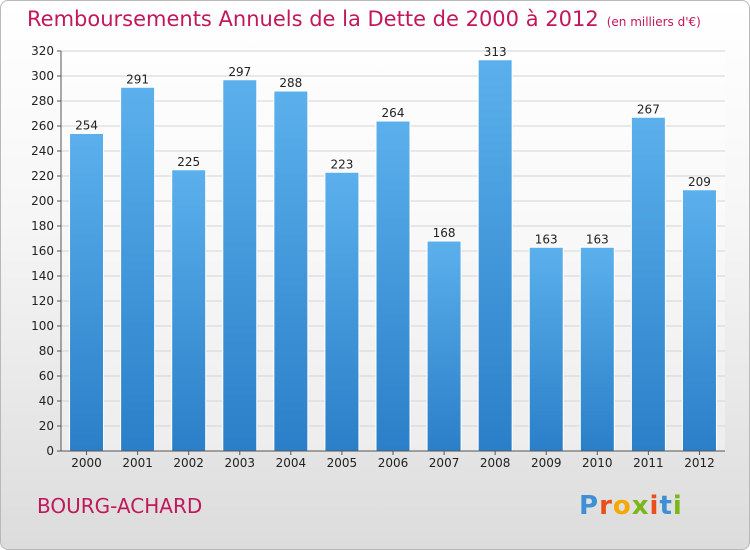  I want to click on bar-value-label: 267, so click(648, 109).